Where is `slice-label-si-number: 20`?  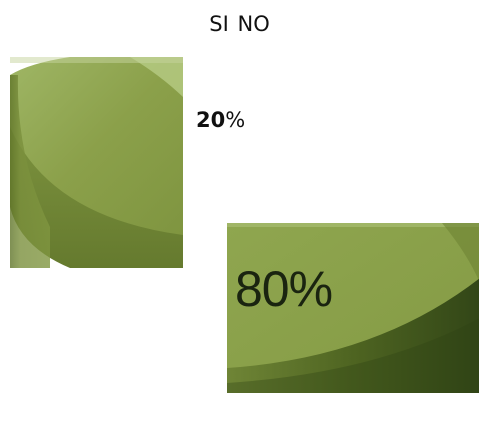 slice-label-si-number: 20 is located at coordinates (211, 120).